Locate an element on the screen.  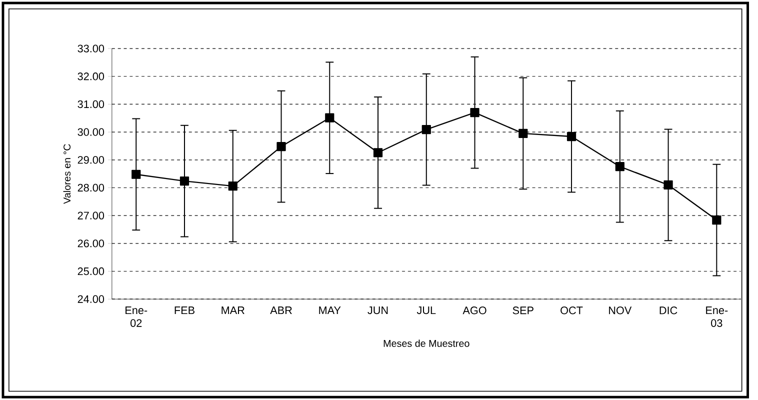
x-tick-label: Ene-02 is located at coordinates (137, 316).